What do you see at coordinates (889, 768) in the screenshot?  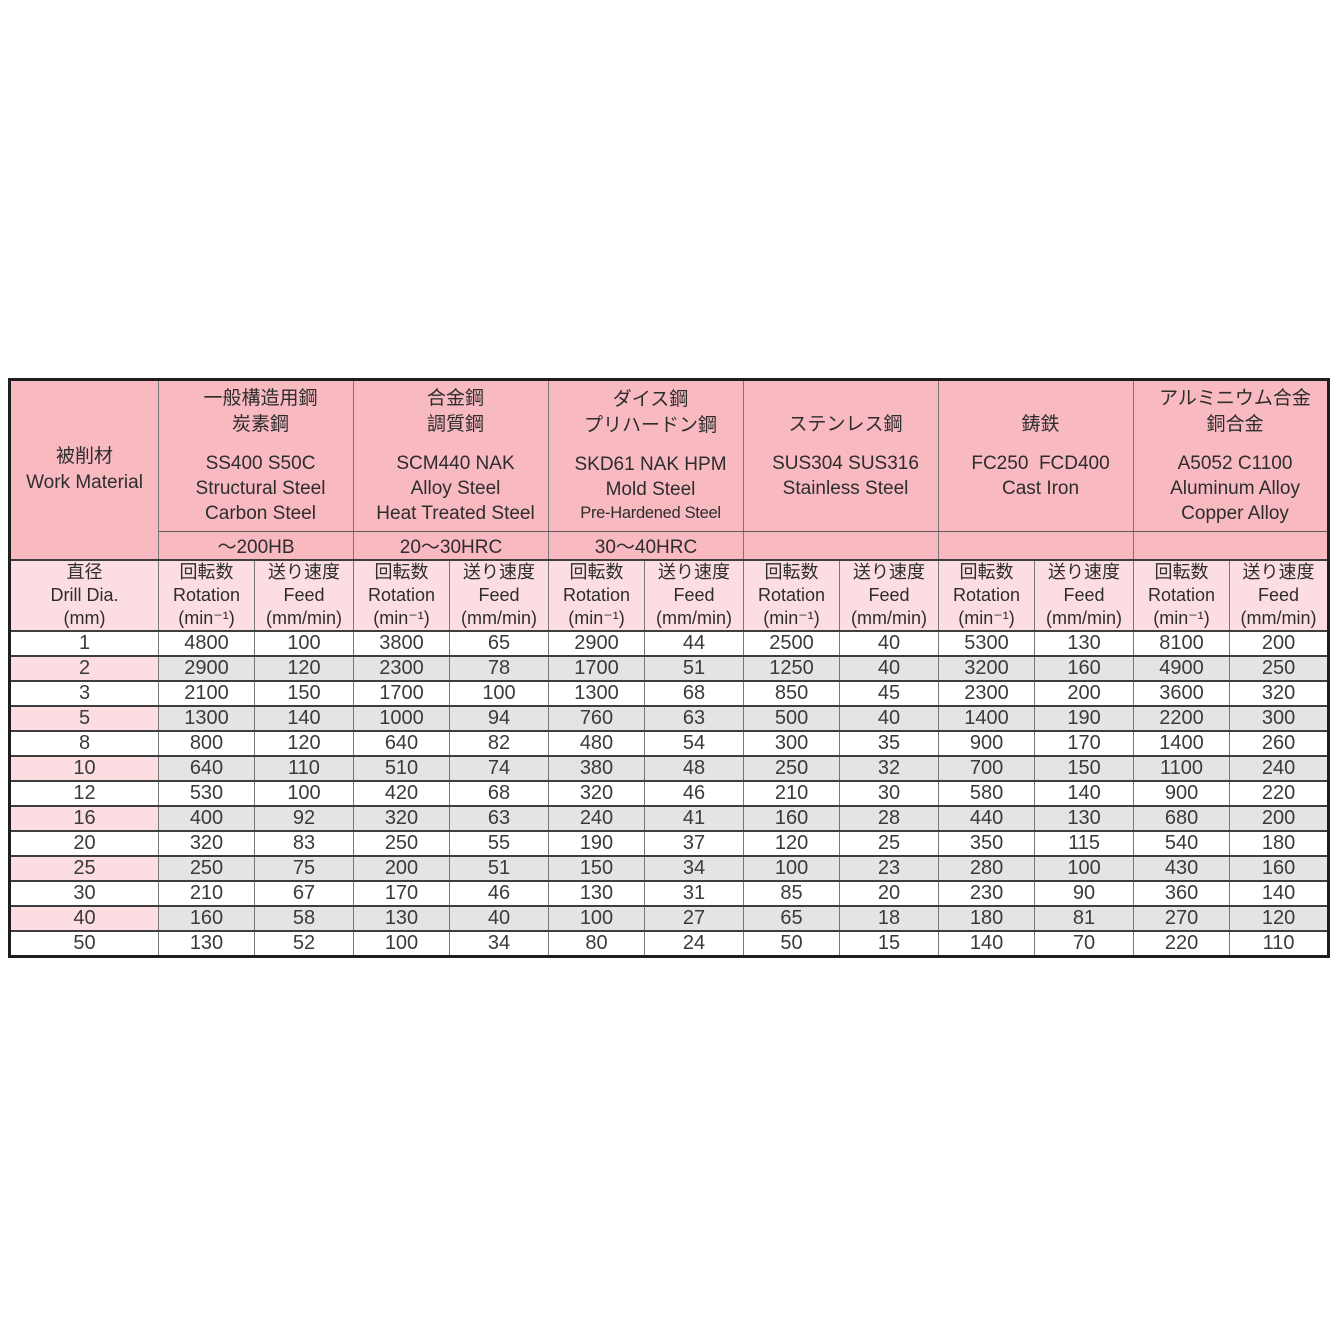 I see `feed-value-cell: 32` at bounding box center [889, 768].